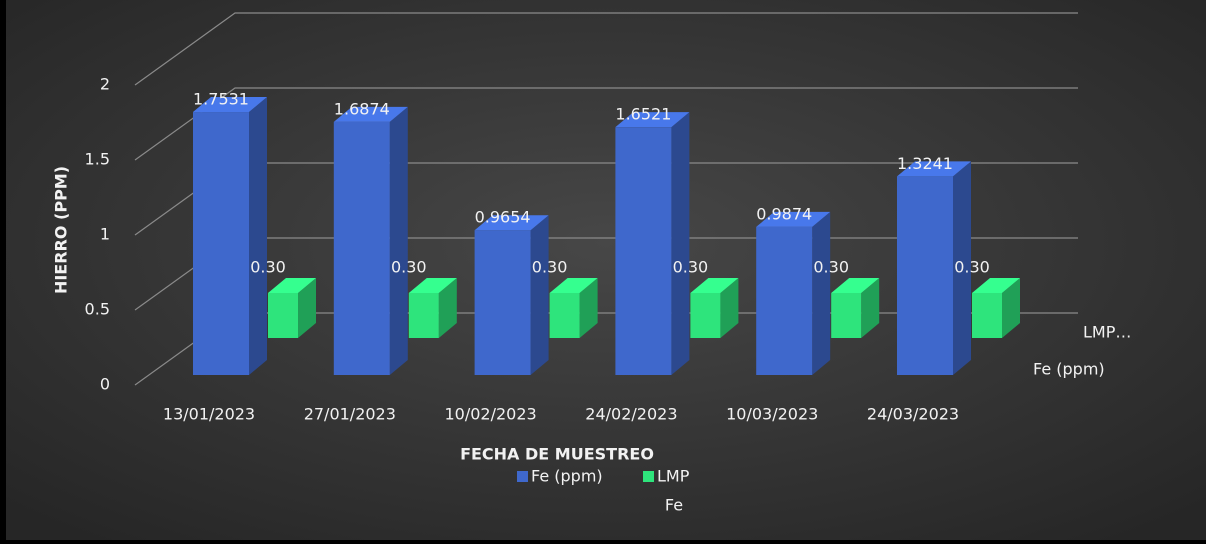  Describe the element at coordinates (362, 108) in the screenshot. I see `data-label: 1.6874` at that location.